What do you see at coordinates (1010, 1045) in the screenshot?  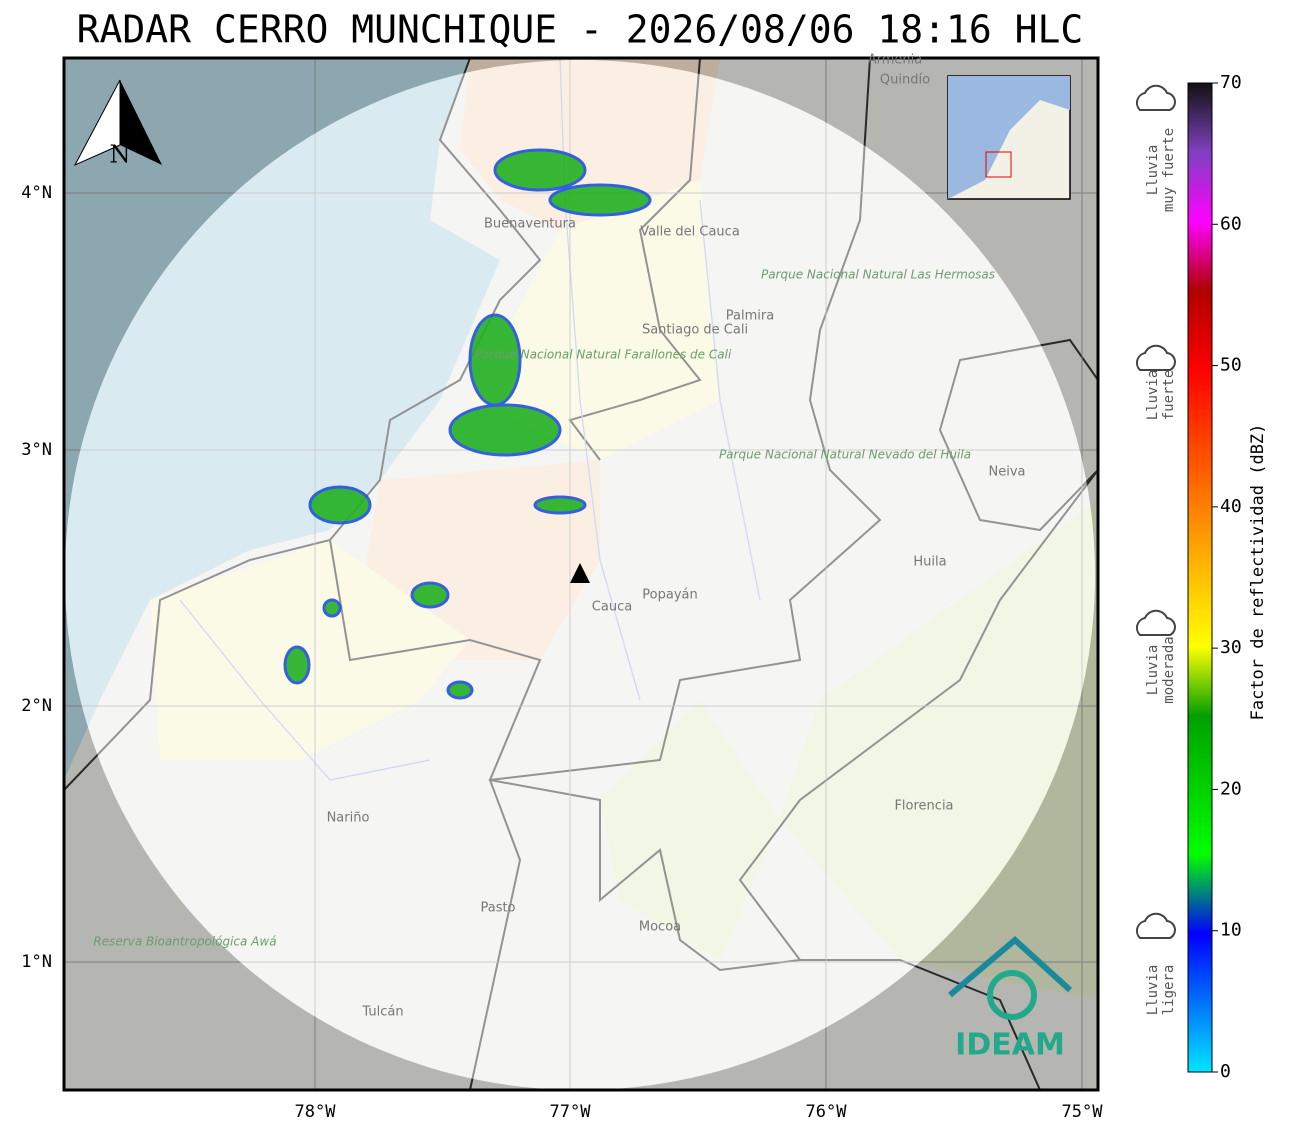 I see `logo: IDEAM` at bounding box center [1010, 1045].